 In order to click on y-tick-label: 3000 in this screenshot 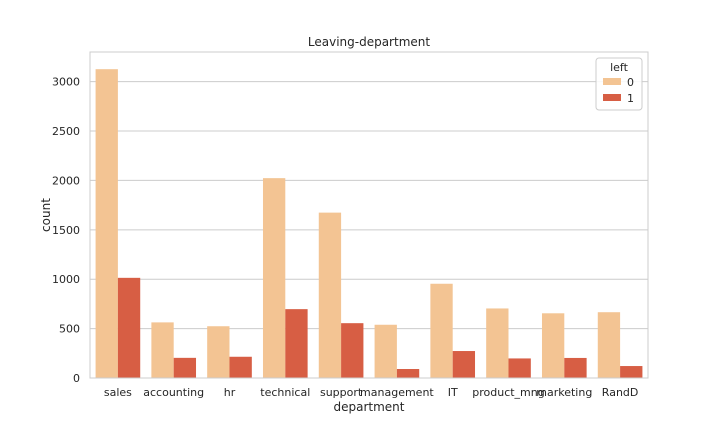, I will do `click(66, 82)`.